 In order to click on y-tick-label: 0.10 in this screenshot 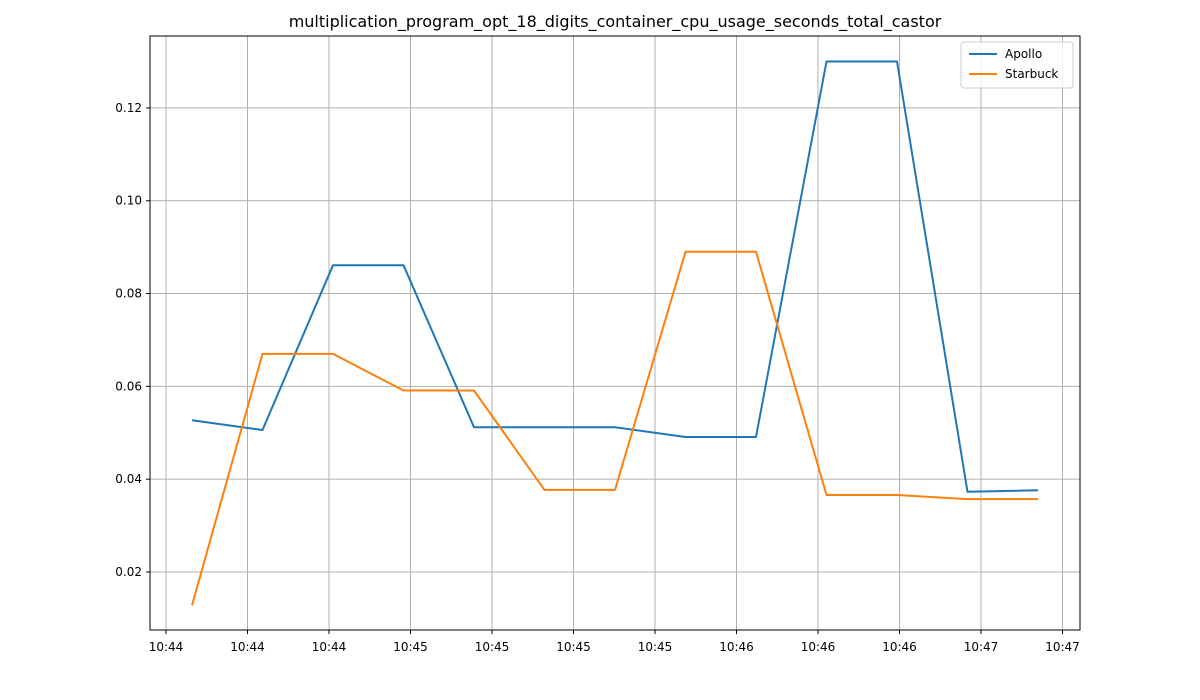, I will do `click(128, 201)`.